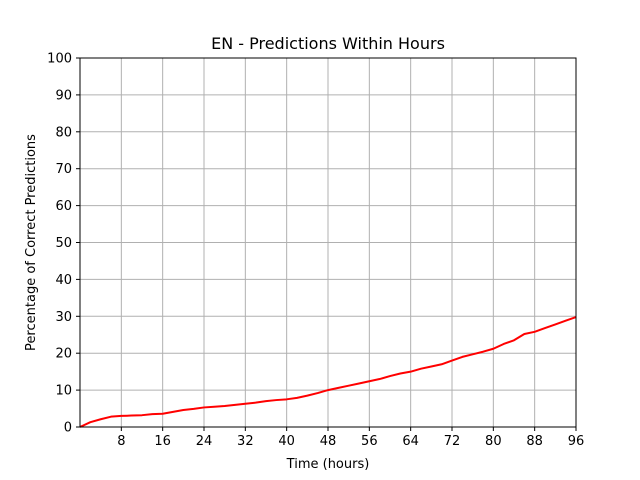 This screenshot has height=480, width=640. Describe the element at coordinates (328, 43) in the screenshot. I see `chart-title: EN - Predictions Within Hours` at that location.